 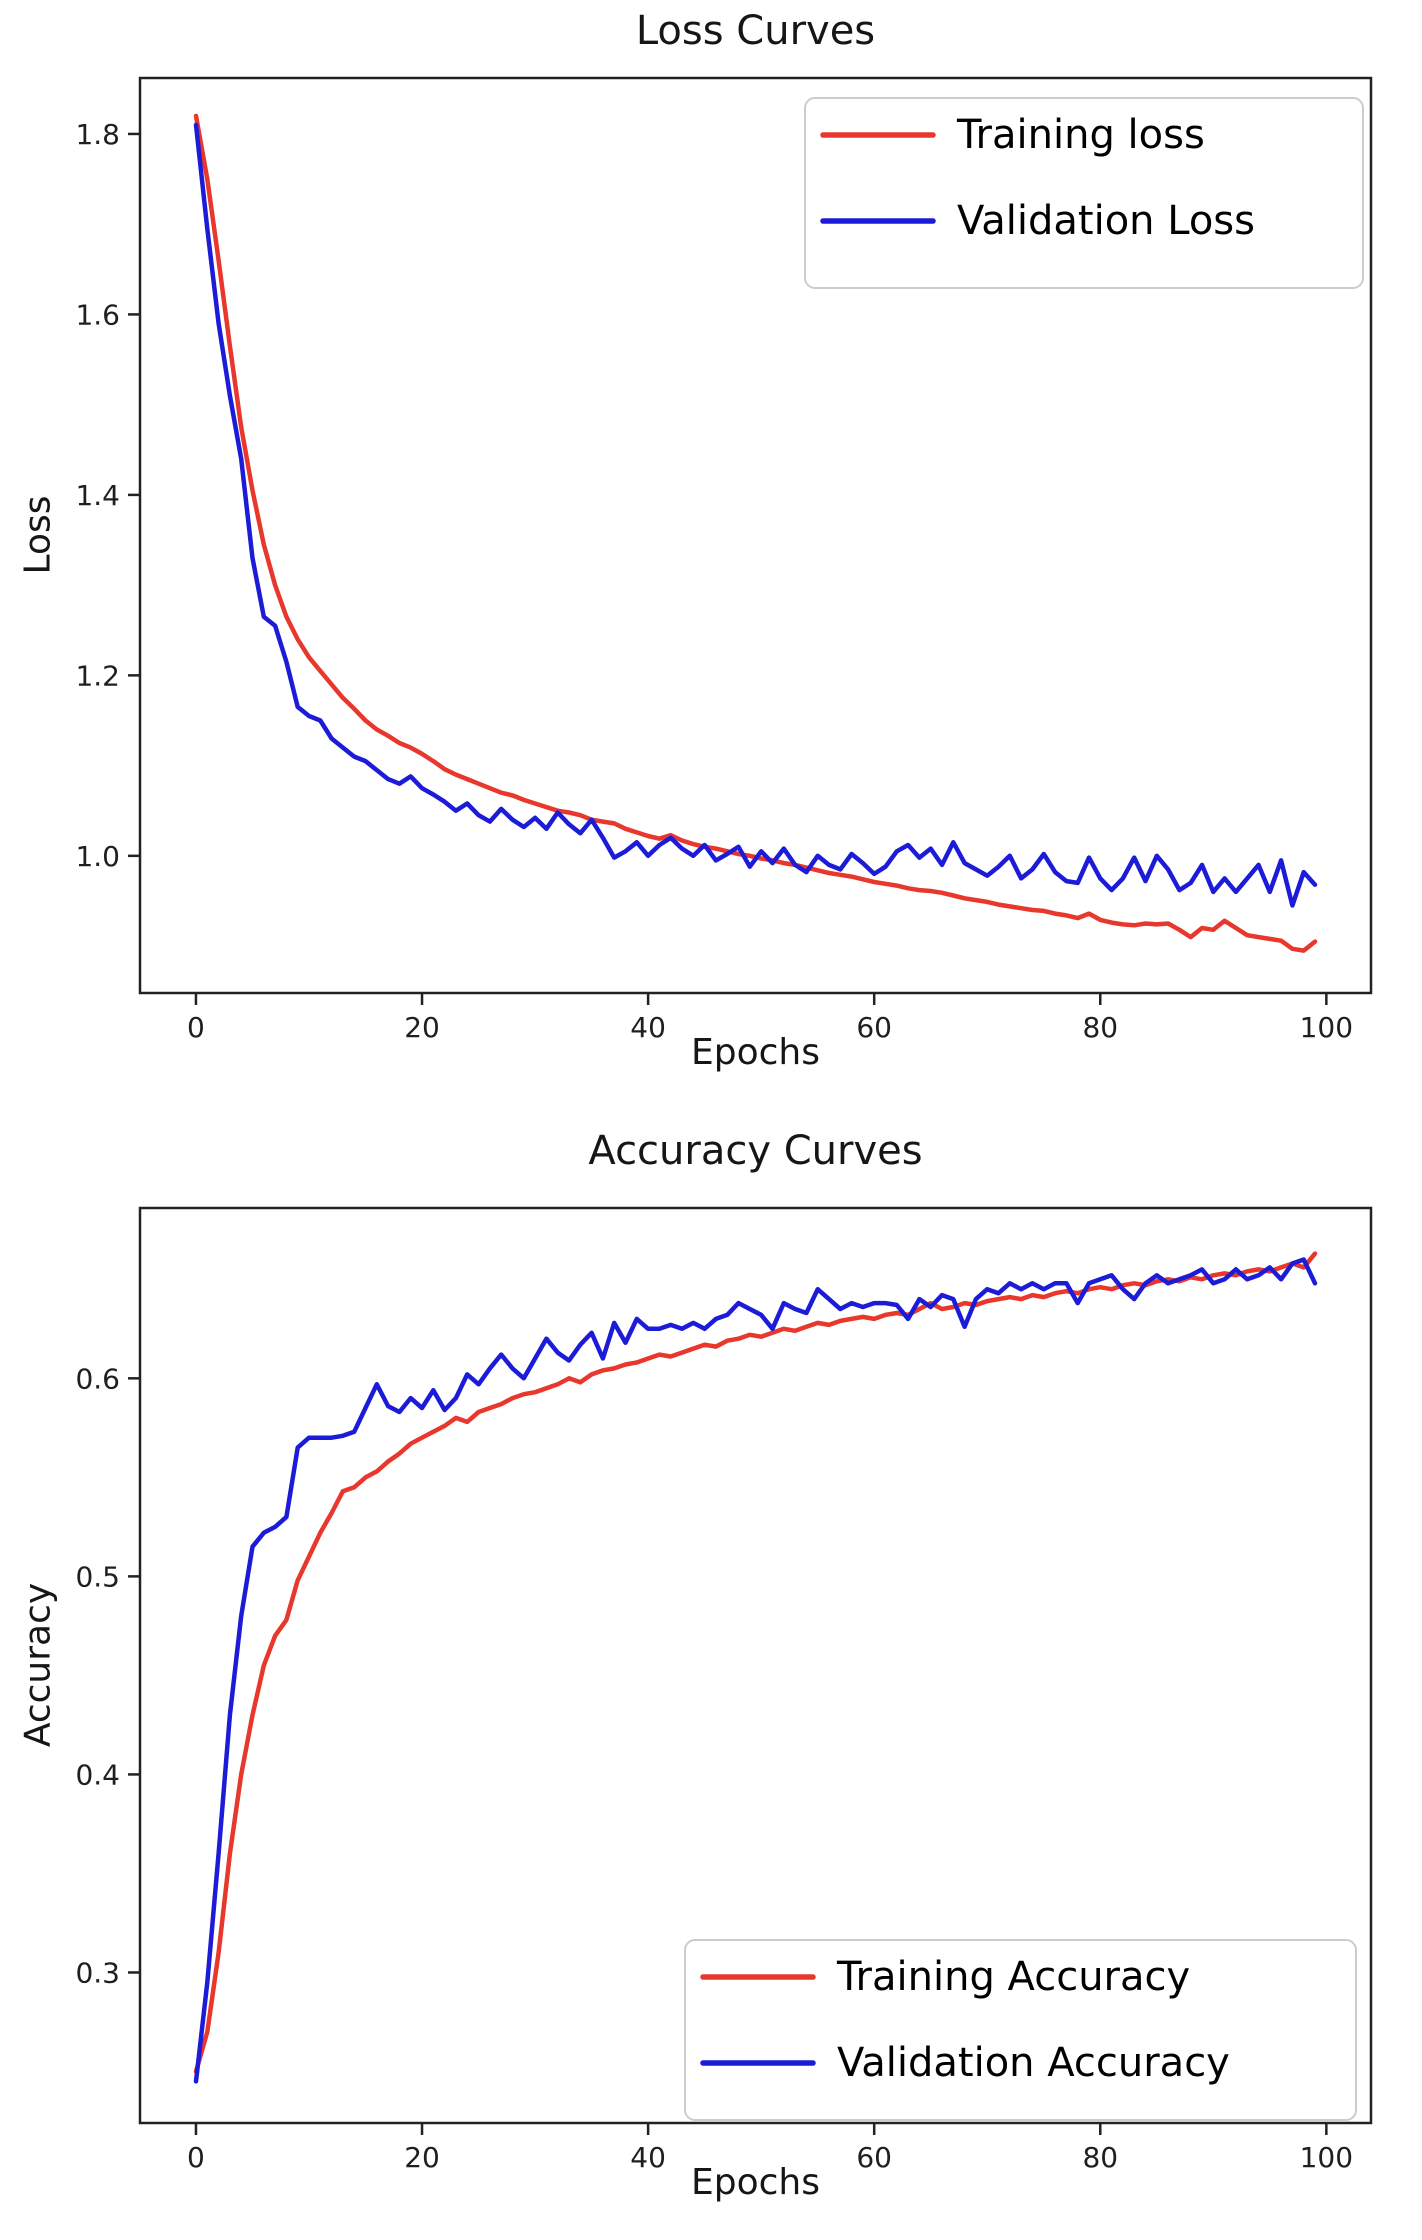 I want to click on legend-label-training-accuracy: Training Accuracy, so click(x=1013, y=1977).